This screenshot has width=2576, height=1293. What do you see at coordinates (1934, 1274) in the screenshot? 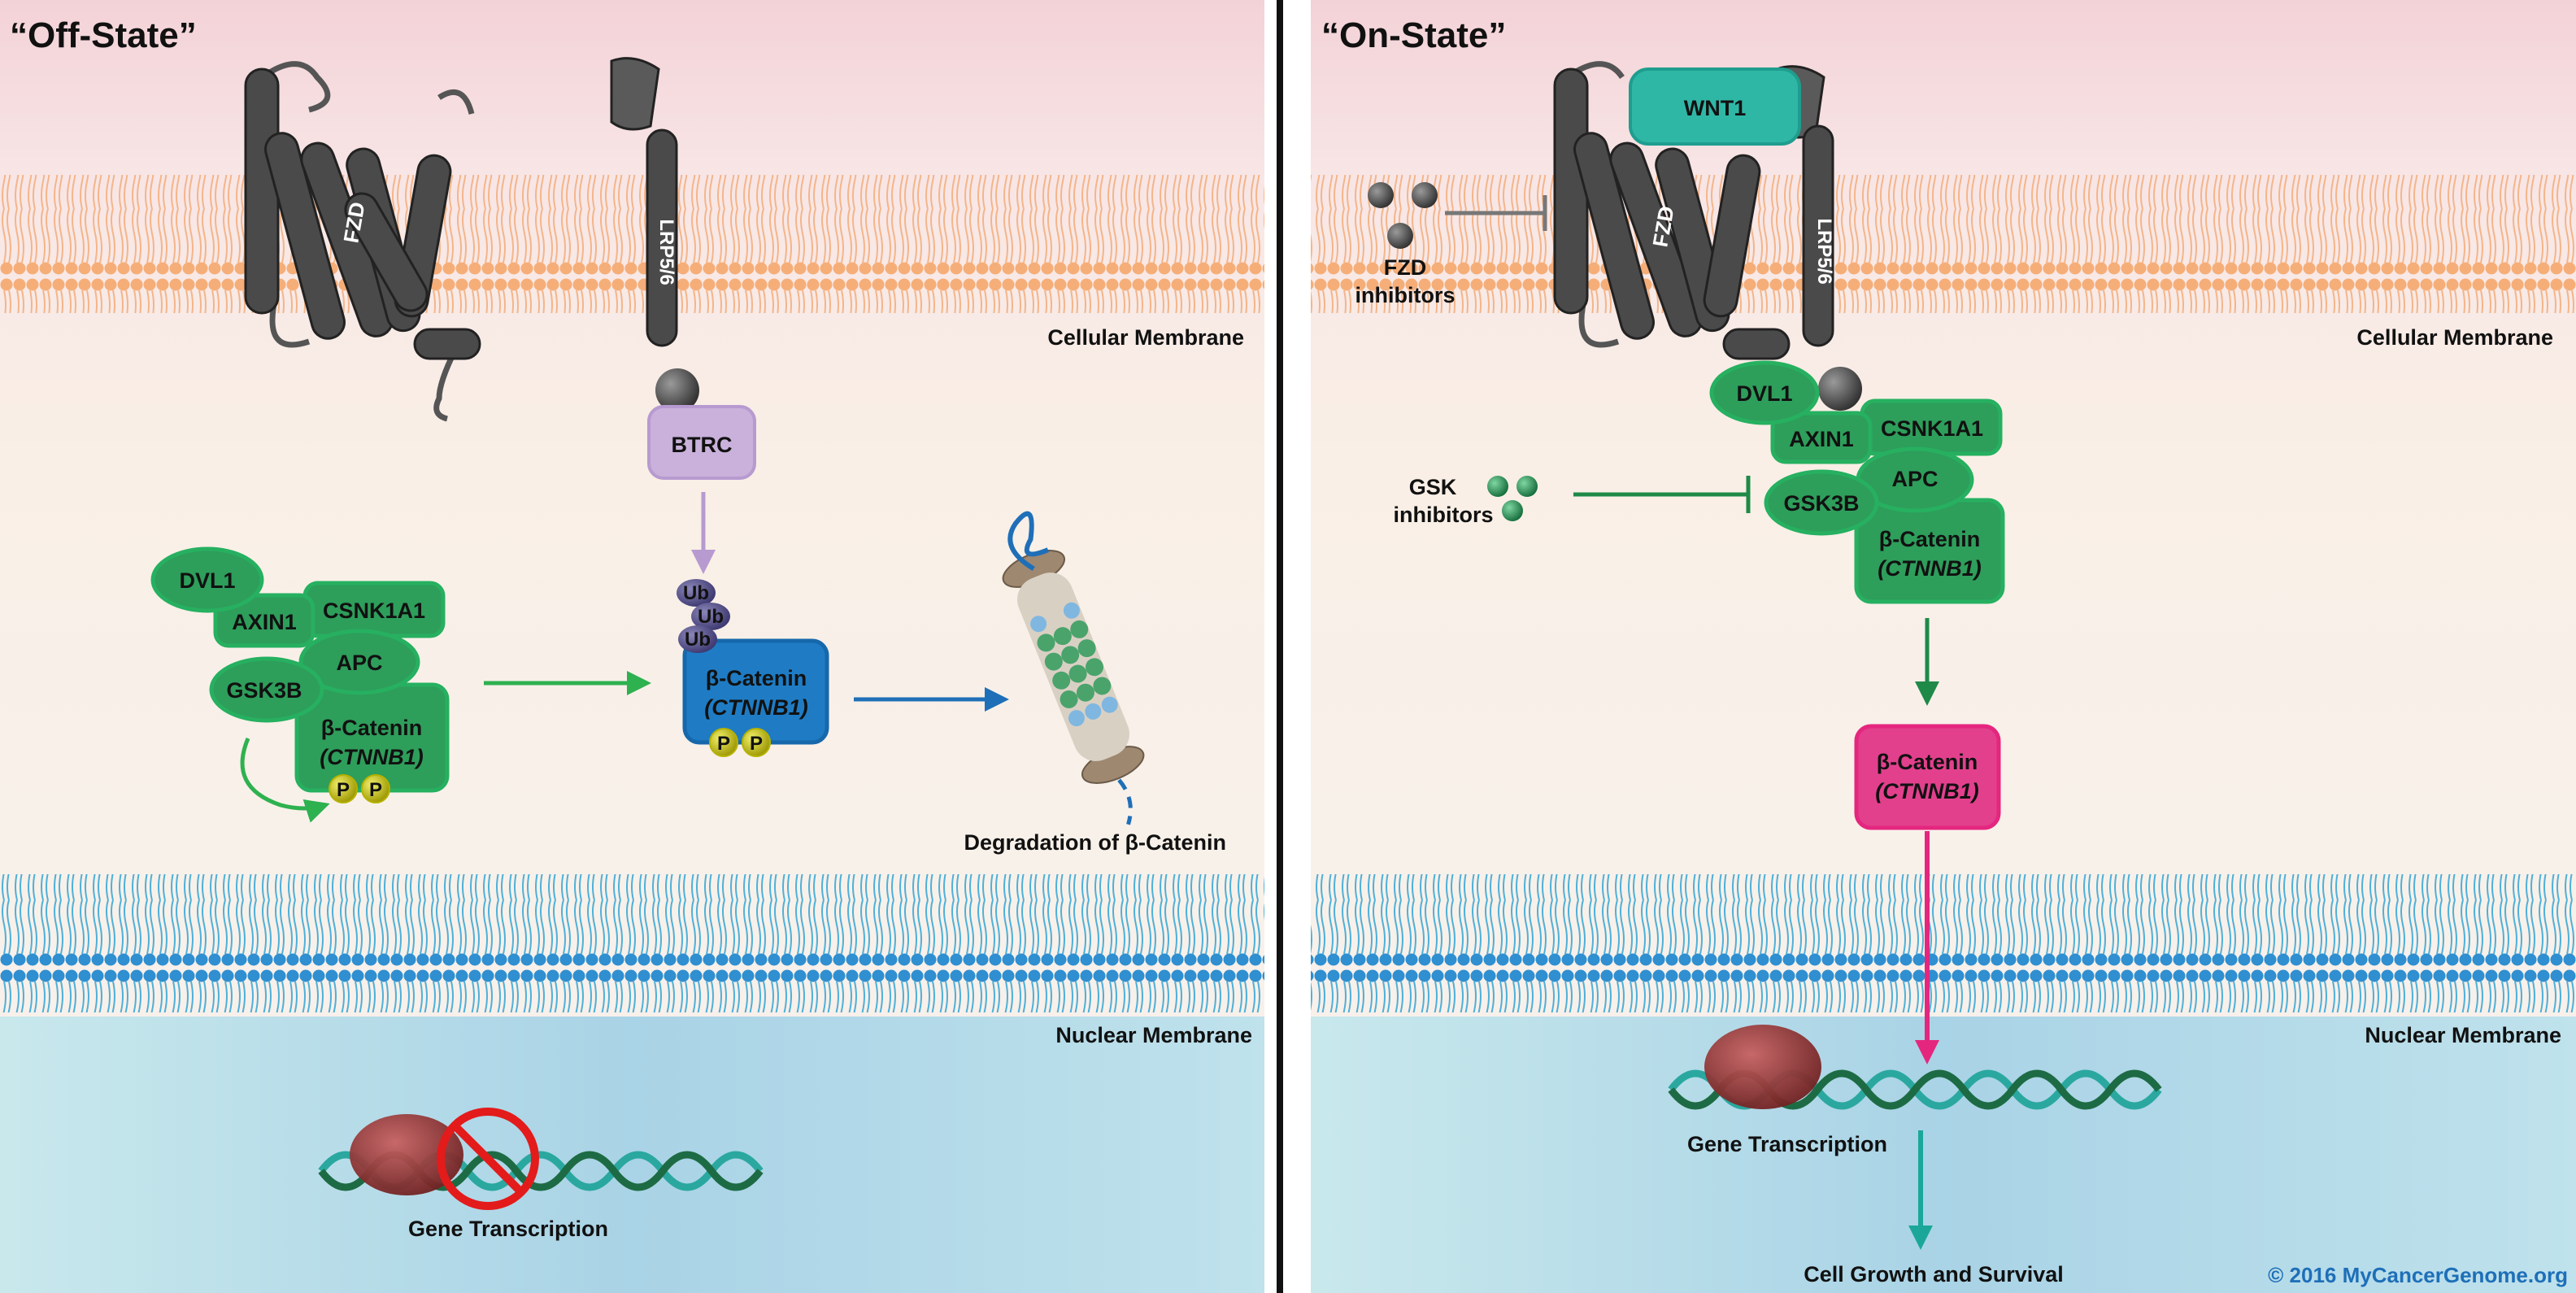
I see `outcome-label: Cell Growth and Survival` at bounding box center [1934, 1274].